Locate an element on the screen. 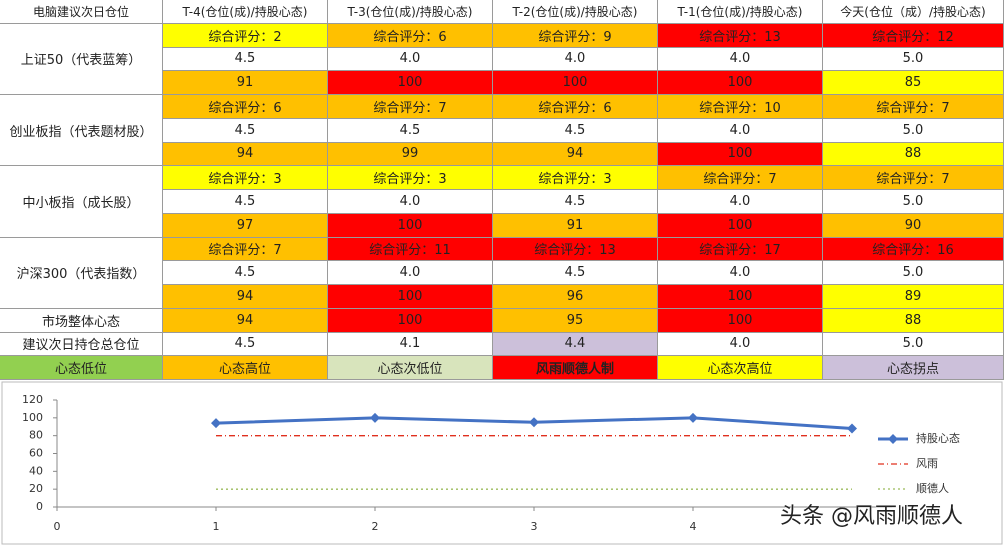 This screenshot has width=1004, height=546. x-tick-label: 1 is located at coordinates (216, 526).